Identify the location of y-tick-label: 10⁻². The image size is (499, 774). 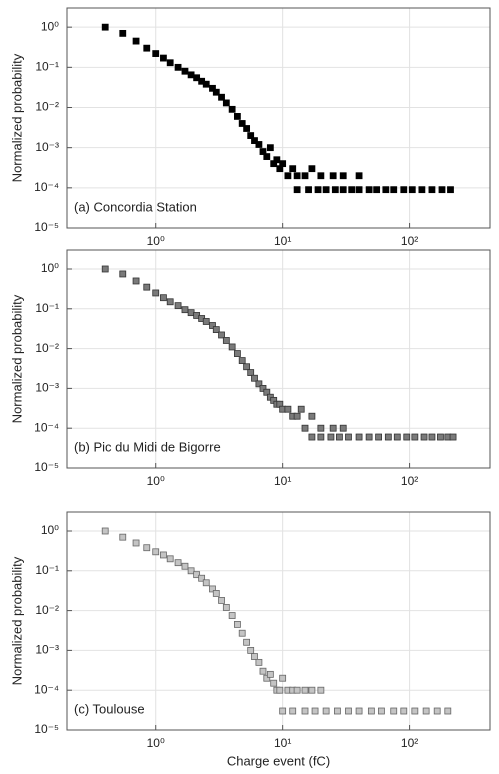
(47, 107).